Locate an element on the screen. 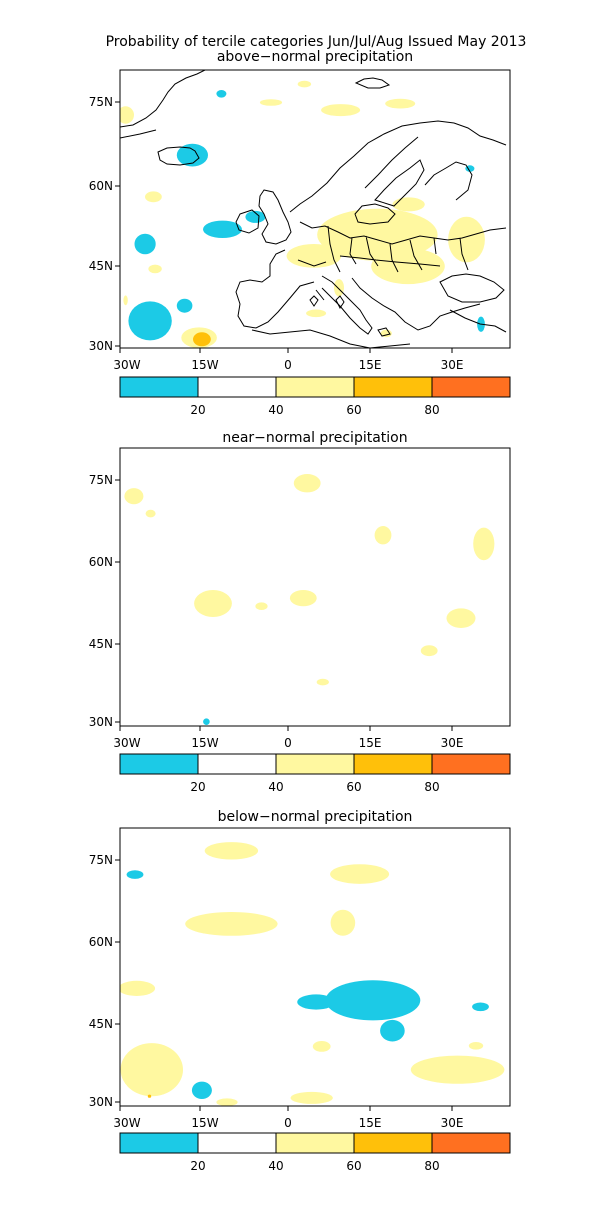 Image resolution: width=600 pixels, height=1230 pixels. italy-coast is located at coordinates (347, 305).